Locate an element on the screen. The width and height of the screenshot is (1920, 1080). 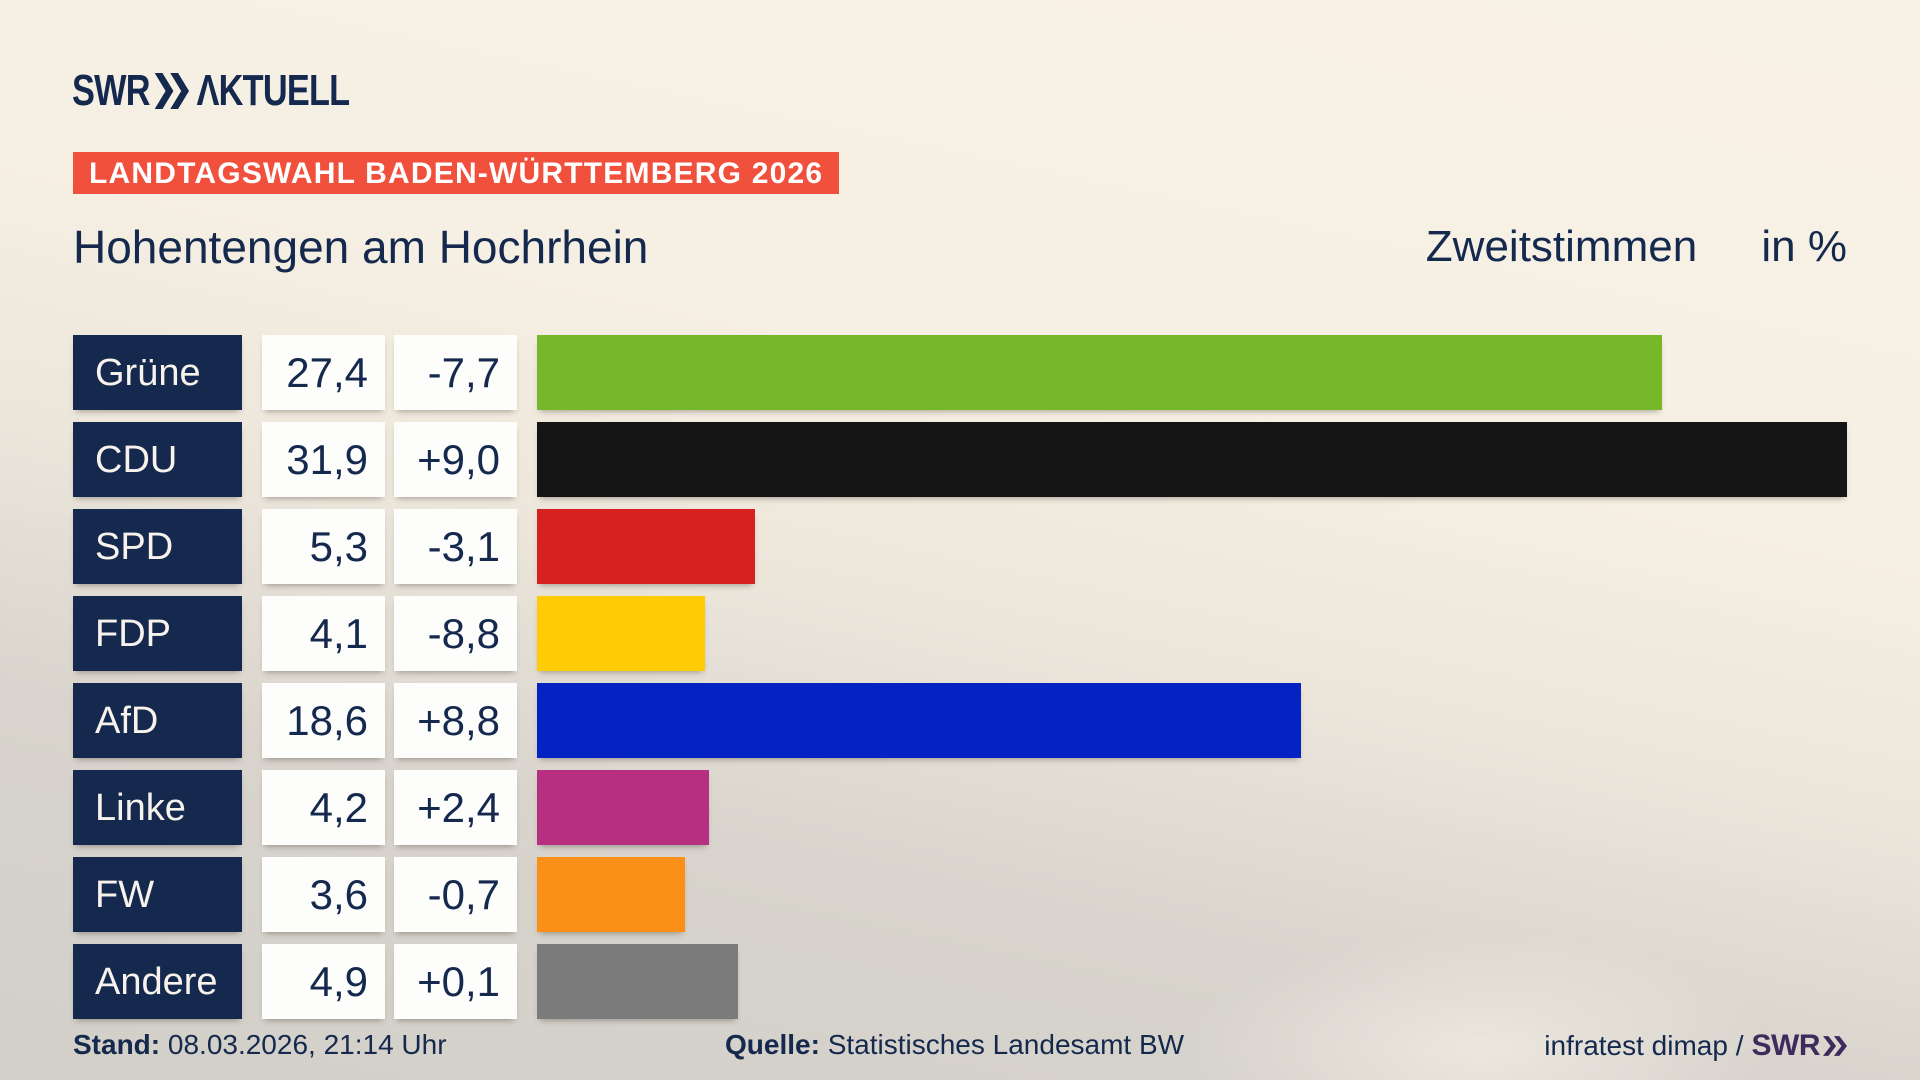
value-cell: 31,9 is located at coordinates (323, 459).